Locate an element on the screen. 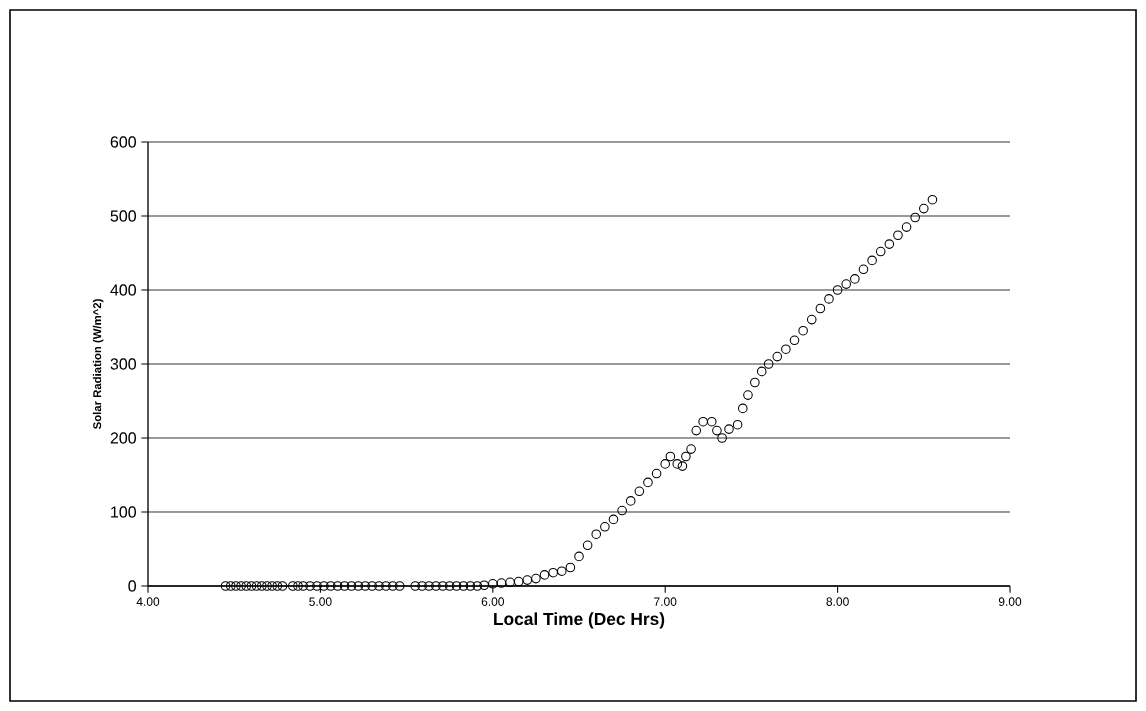  x-axis-title: Local Time (Dec Hrs) is located at coordinates (579, 620).